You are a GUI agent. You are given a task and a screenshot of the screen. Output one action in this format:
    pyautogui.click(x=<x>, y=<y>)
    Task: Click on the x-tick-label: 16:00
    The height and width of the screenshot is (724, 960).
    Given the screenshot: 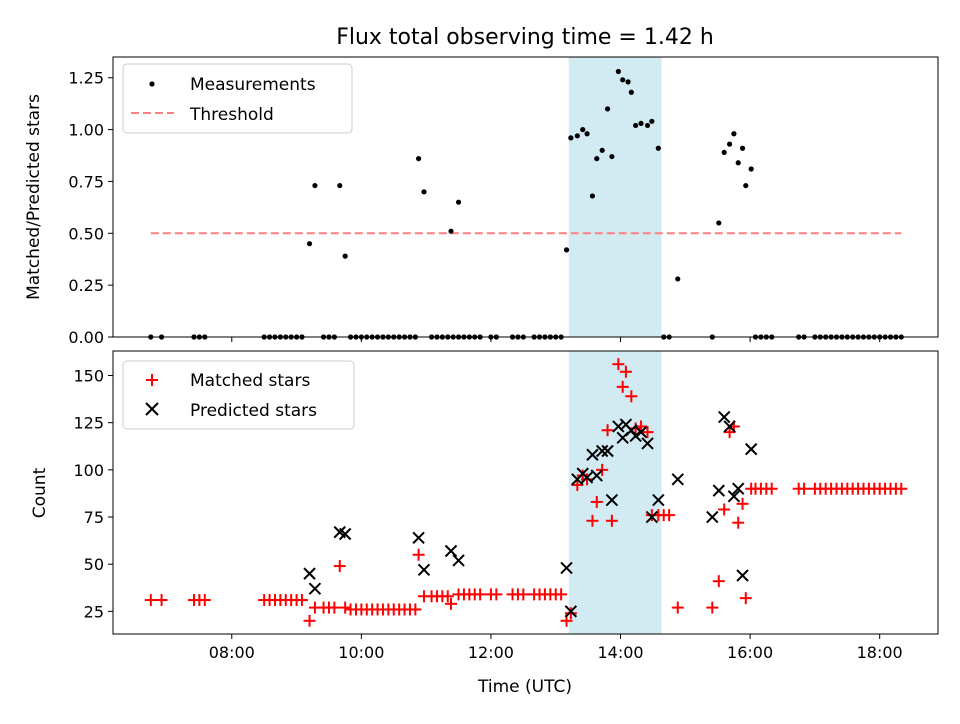 What is the action you would take?
    pyautogui.click(x=750, y=652)
    